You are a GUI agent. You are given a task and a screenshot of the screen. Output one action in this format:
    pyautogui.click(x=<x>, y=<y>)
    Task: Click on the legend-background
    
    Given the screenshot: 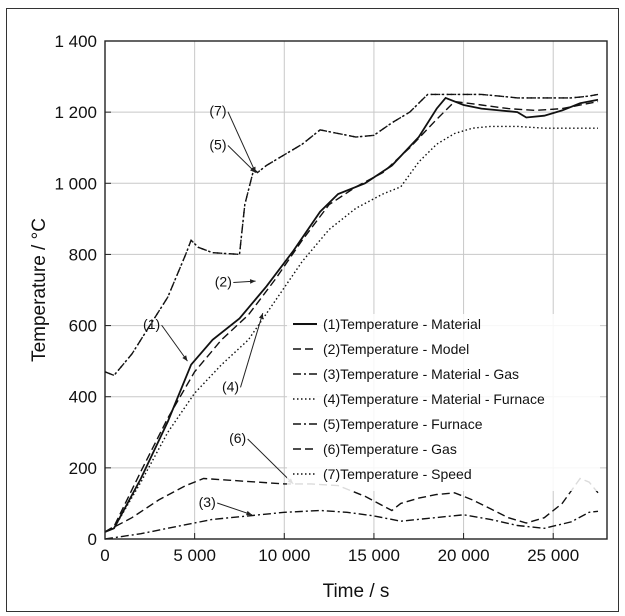 What is the action you would take?
    pyautogui.click(x=443, y=402)
    